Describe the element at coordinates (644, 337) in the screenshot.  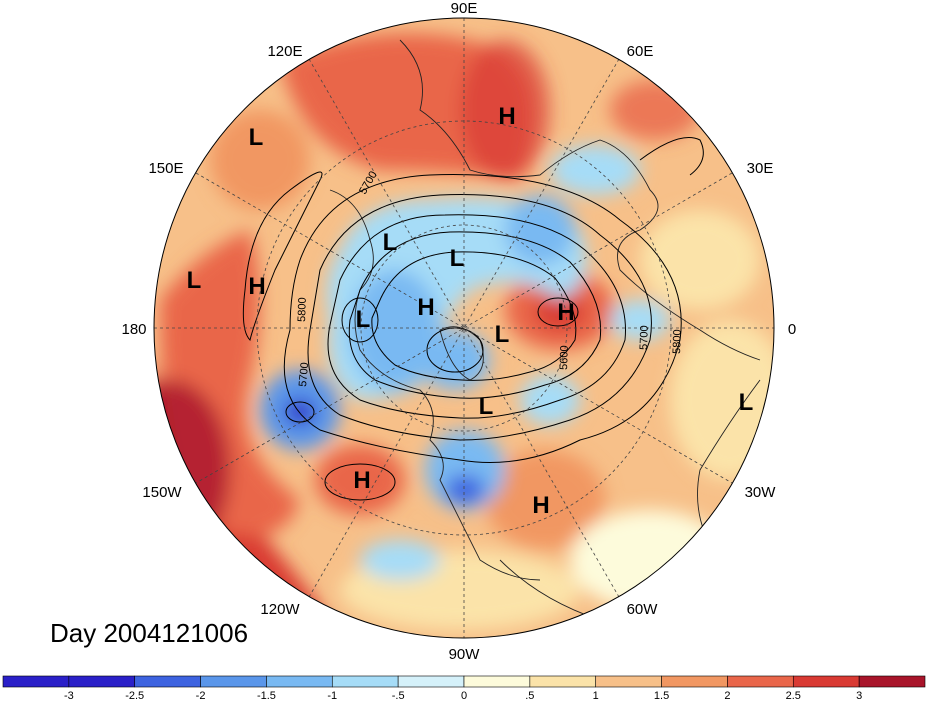
I see `contour-label-5700-right: 5700` at that location.